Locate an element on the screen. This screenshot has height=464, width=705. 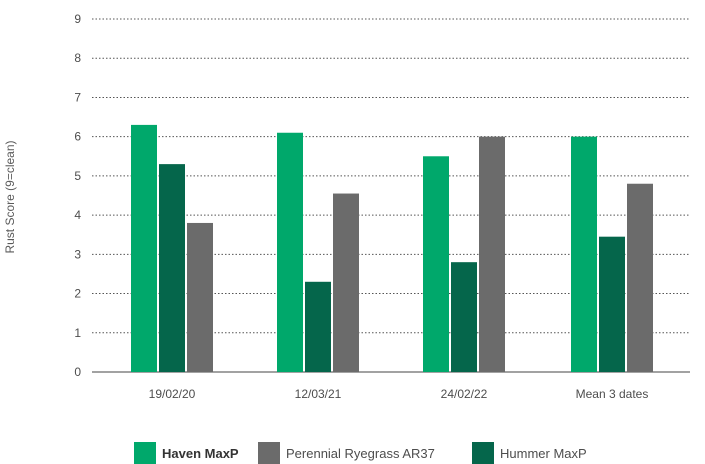
y-tick-label: 6 is located at coordinates (77, 137).